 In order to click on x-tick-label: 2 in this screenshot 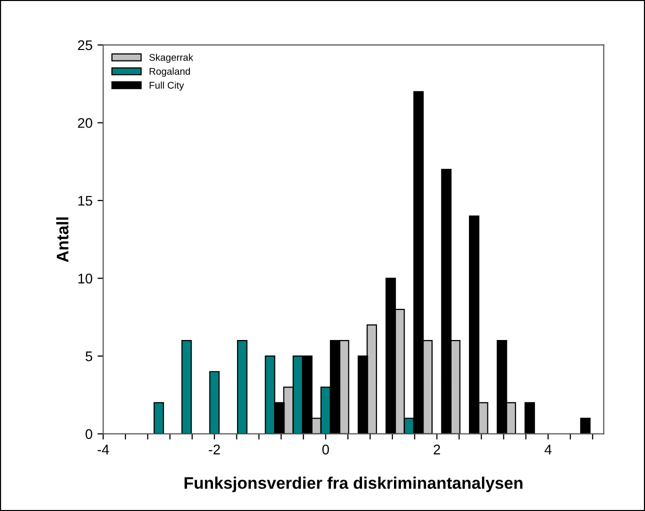, I will do `click(437, 449)`.